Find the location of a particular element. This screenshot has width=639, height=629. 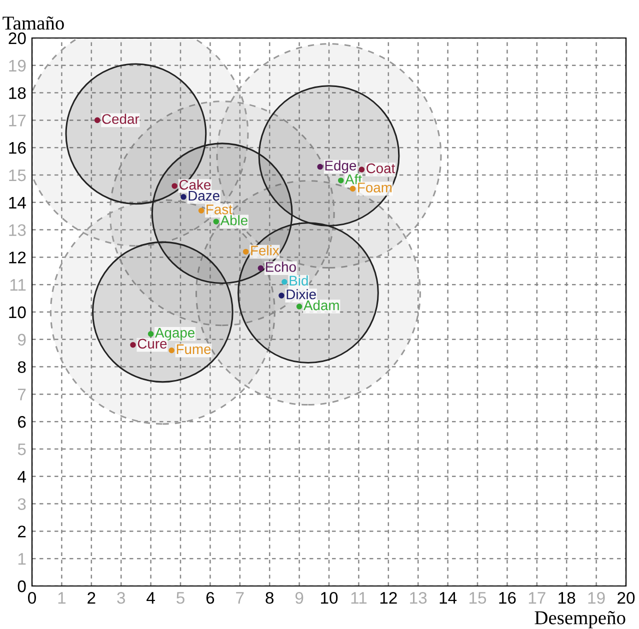

x-tick-label: 0 is located at coordinates (32, 598).